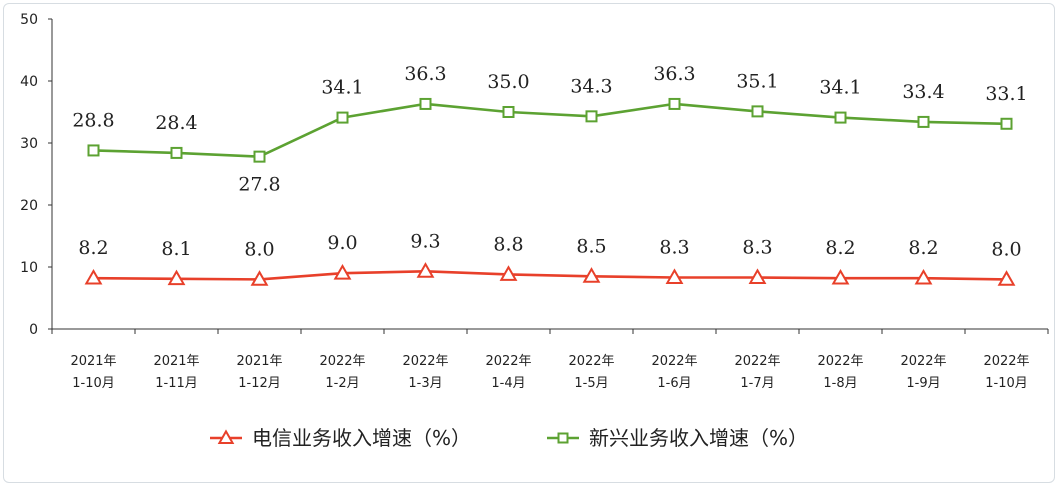 Image resolution: width=1060 pixels, height=488 pixels. Describe the element at coordinates (342, 243) in the screenshot. I see `data-label: 9.0` at that location.